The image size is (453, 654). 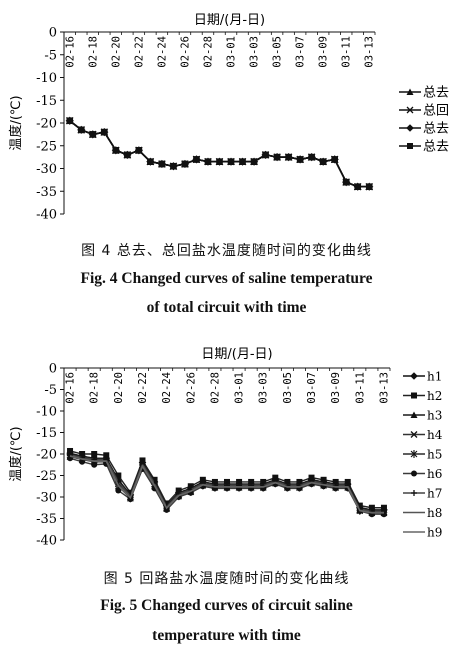 I want to click on legend-item: h6, so click(x=422, y=474).